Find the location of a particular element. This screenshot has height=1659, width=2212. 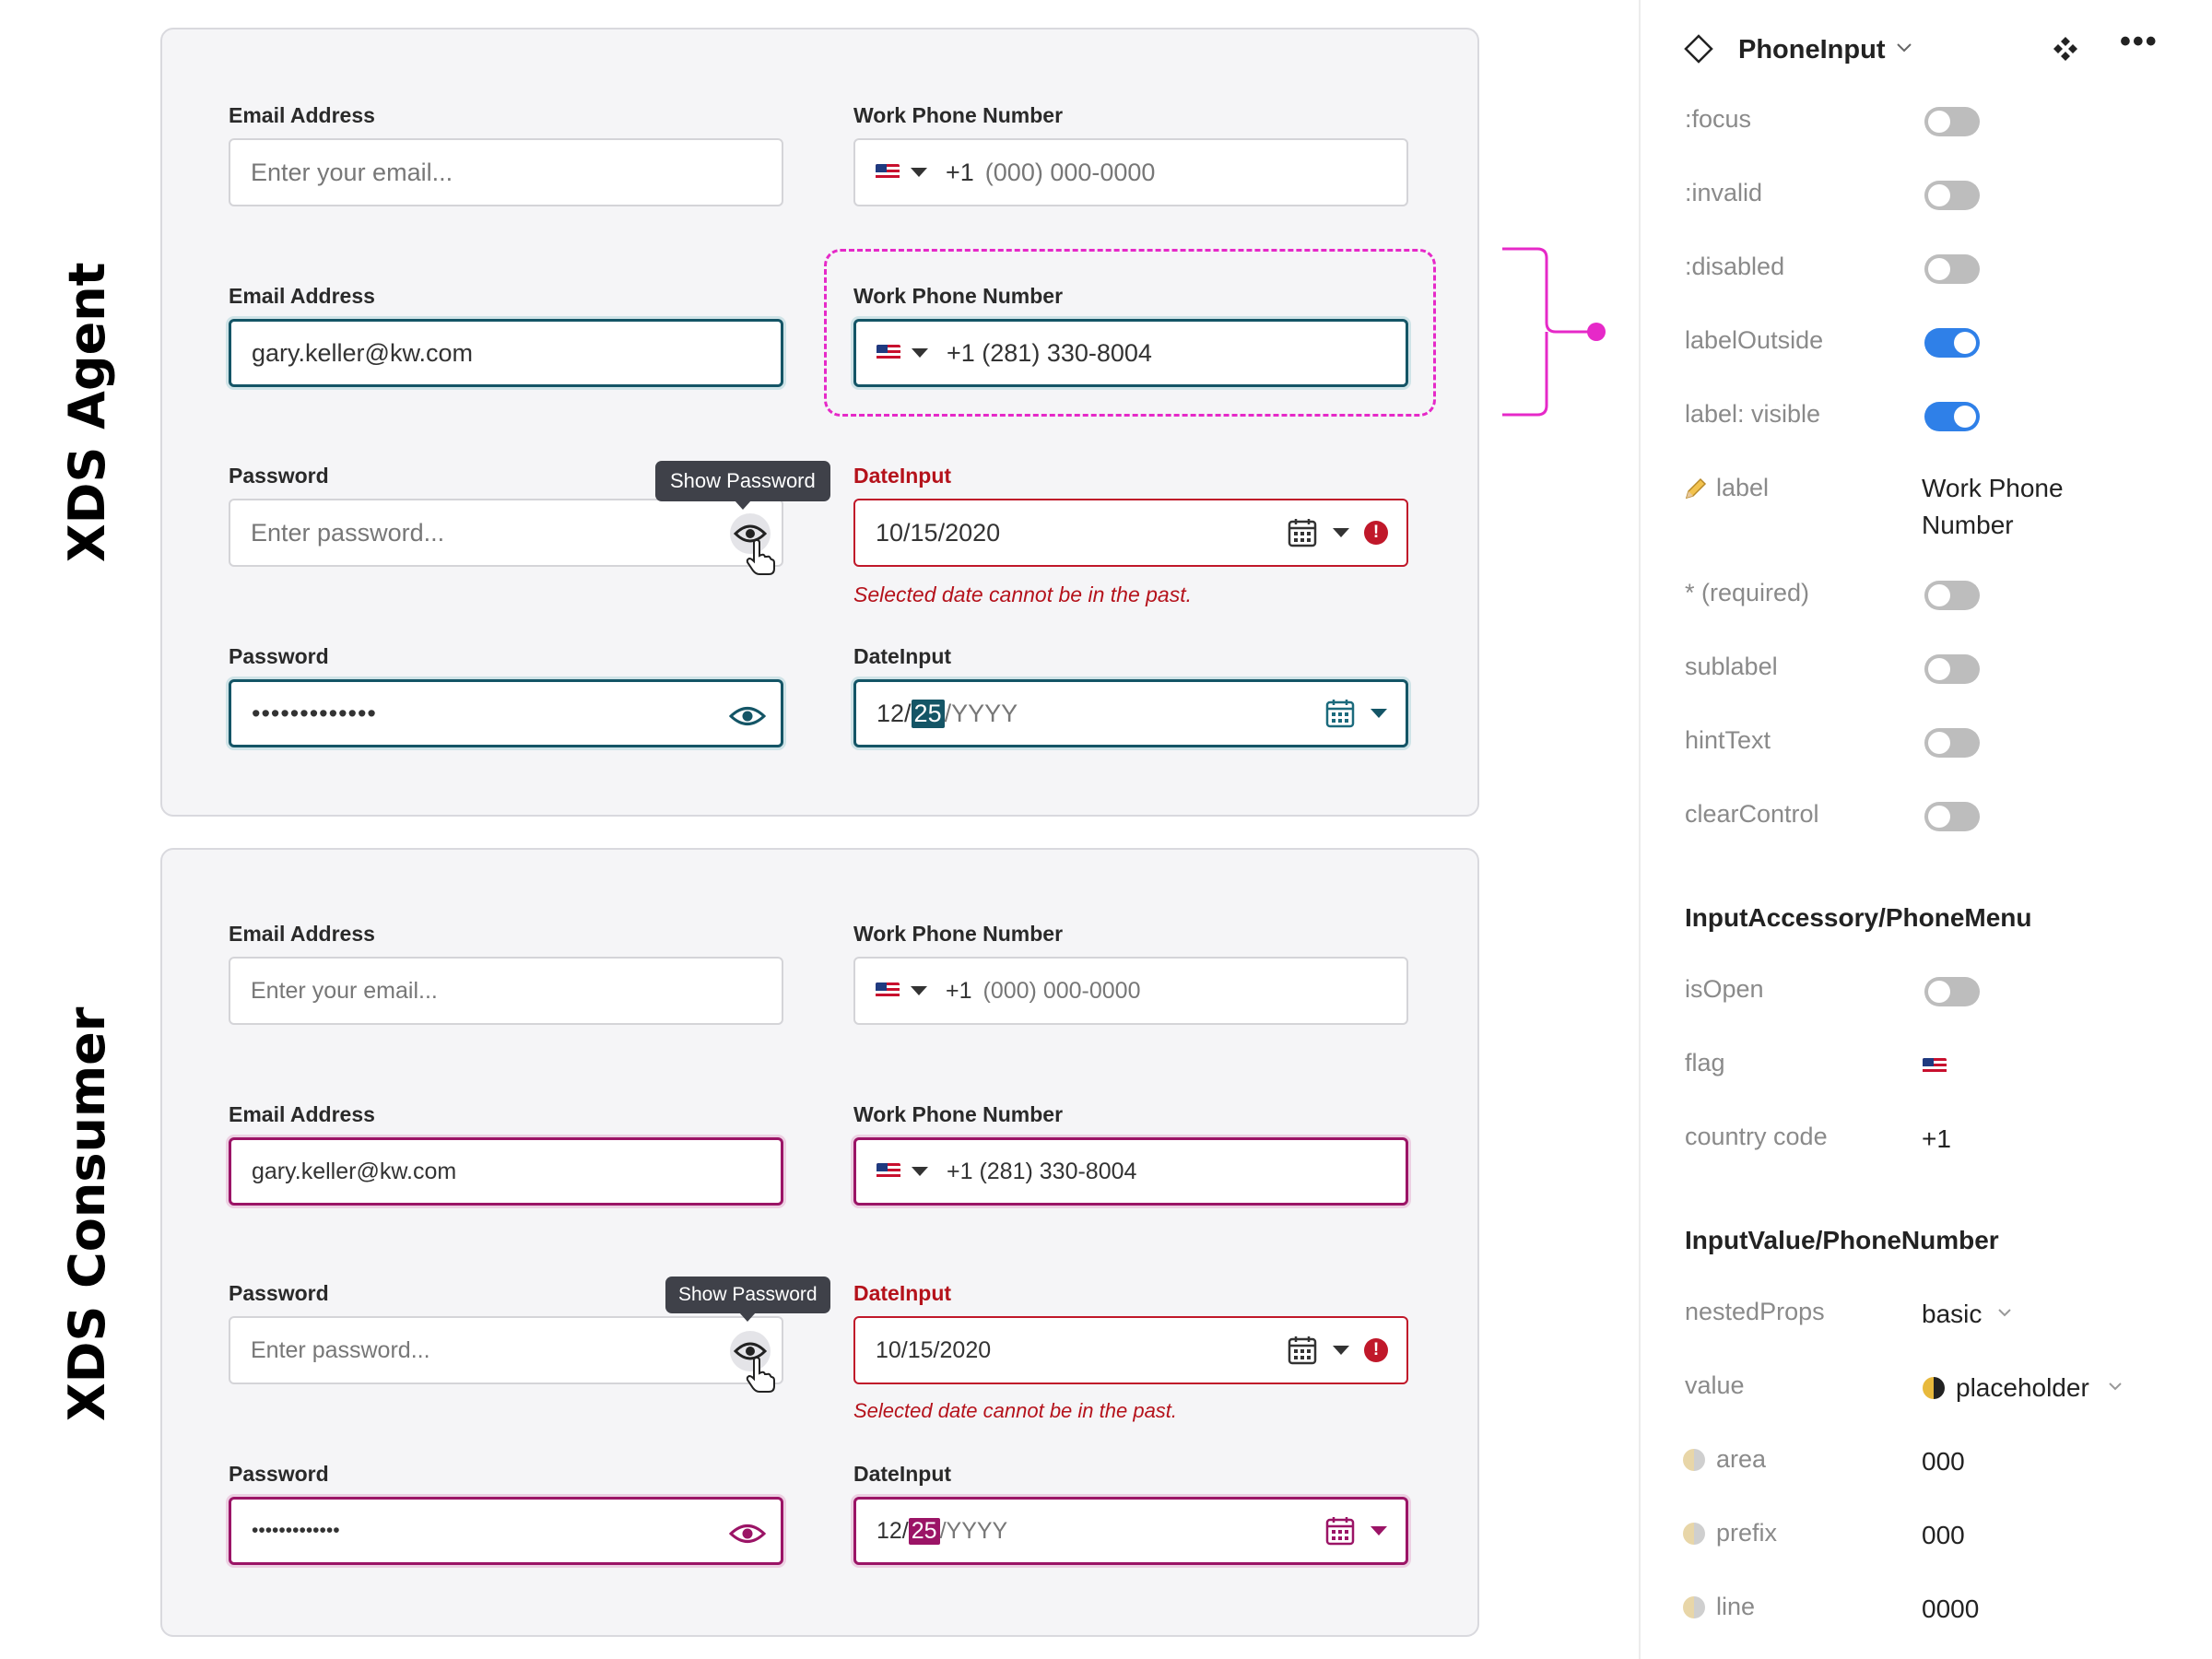

section-phone-menu: InputAccessory/PhoneMenu is located at coordinates (1858, 917).